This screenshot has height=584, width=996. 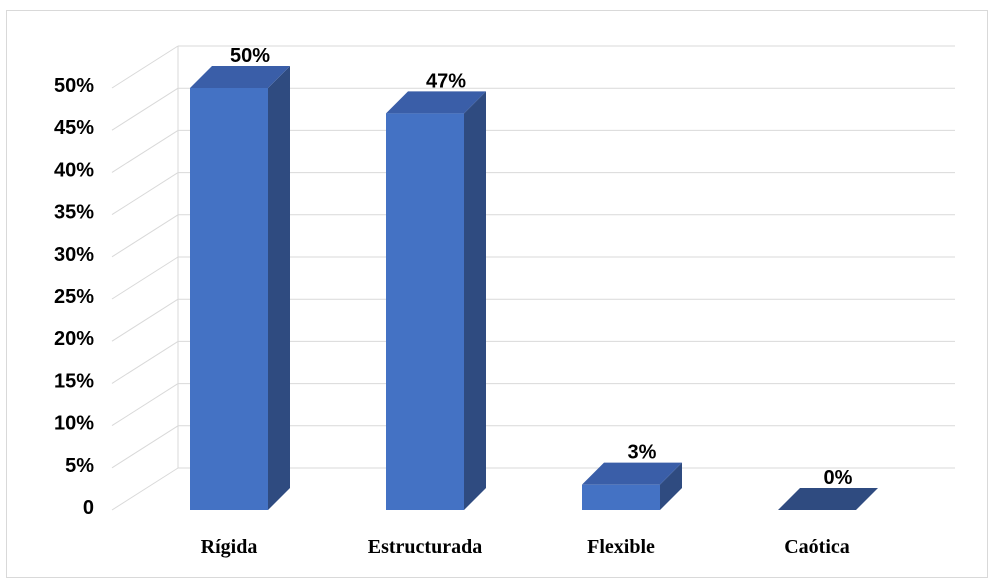 What do you see at coordinates (642, 453) in the screenshot?
I see `data-label: 3%` at bounding box center [642, 453].